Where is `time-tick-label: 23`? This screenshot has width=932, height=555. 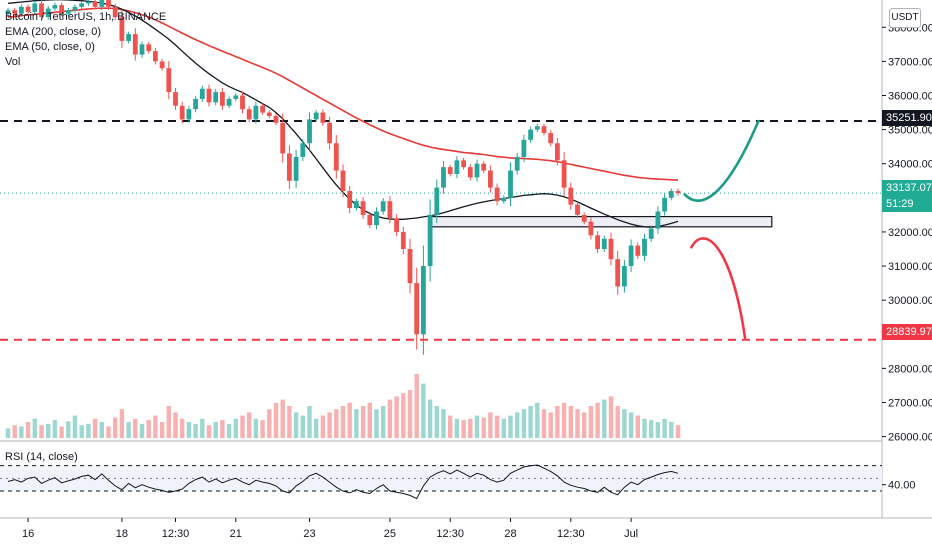 time-tick-label: 23 is located at coordinates (309, 534).